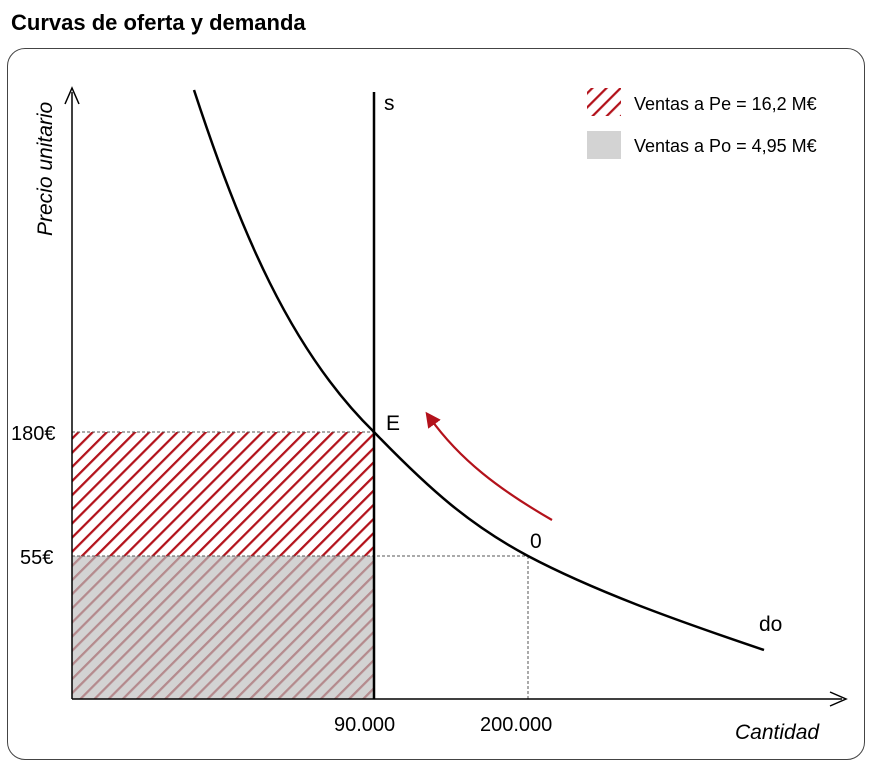  What do you see at coordinates (604, 102) in the screenshot?
I see `legend-swatch-hatched-red` at bounding box center [604, 102].